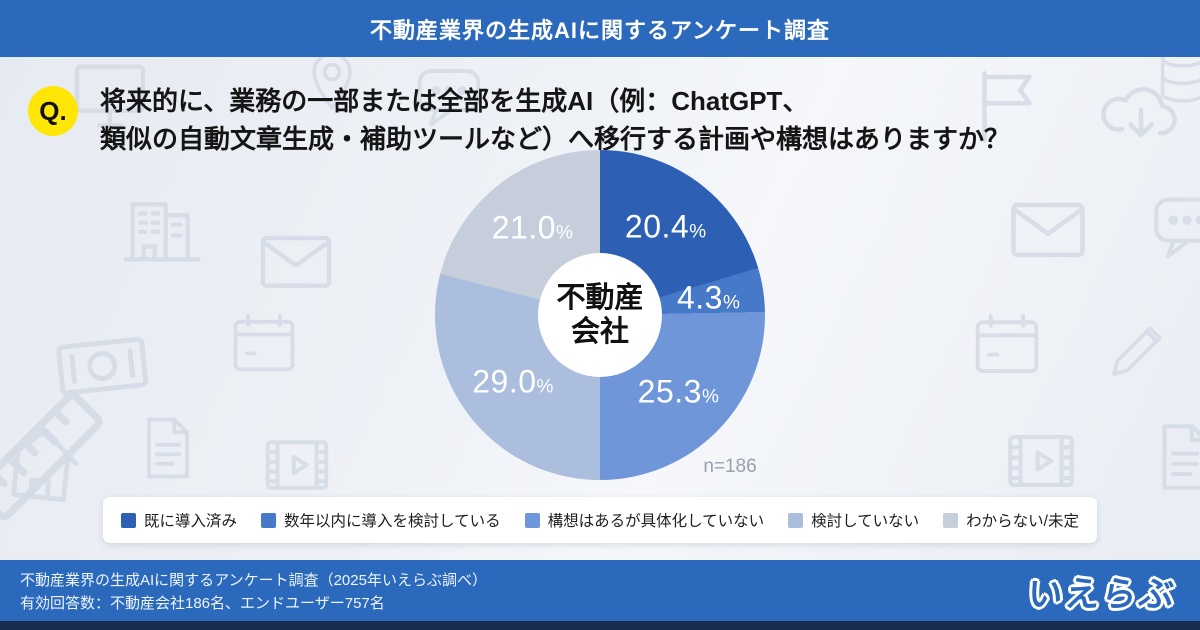  What do you see at coordinates (600, 298) in the screenshot?
I see `center-label-line-1: 不動産` at bounding box center [600, 298].